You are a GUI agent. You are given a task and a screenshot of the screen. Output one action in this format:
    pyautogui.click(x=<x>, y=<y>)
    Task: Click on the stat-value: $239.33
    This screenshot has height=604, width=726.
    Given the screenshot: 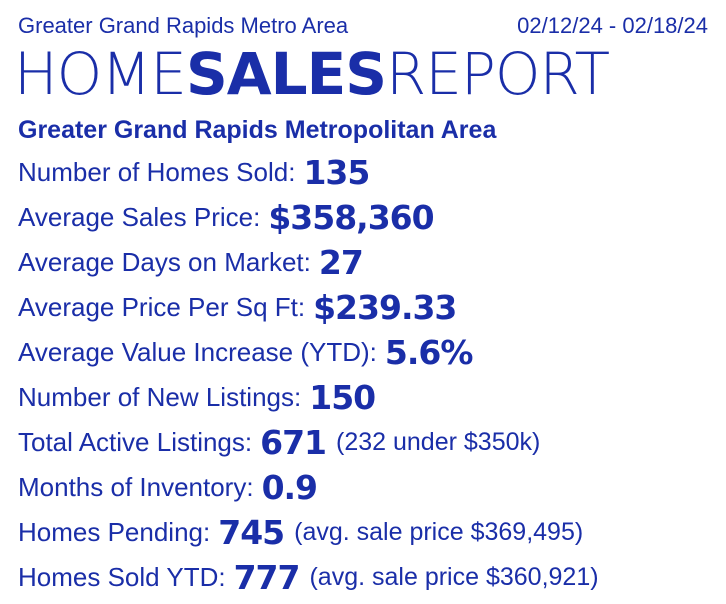 What is the action you would take?
    pyautogui.click(x=385, y=307)
    